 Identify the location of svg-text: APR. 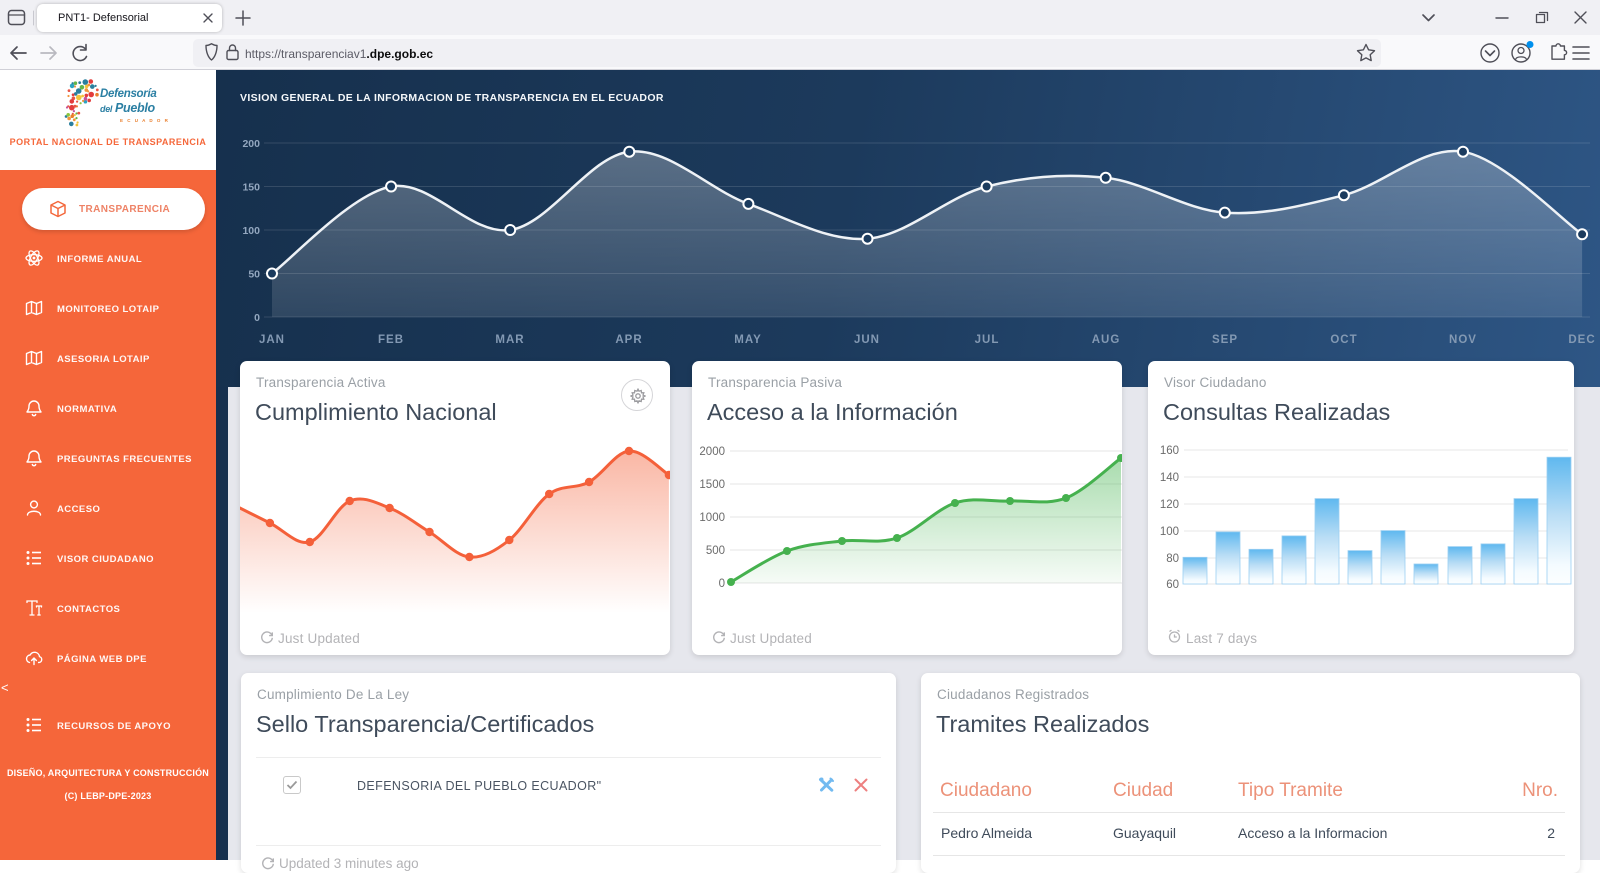
(628, 340).